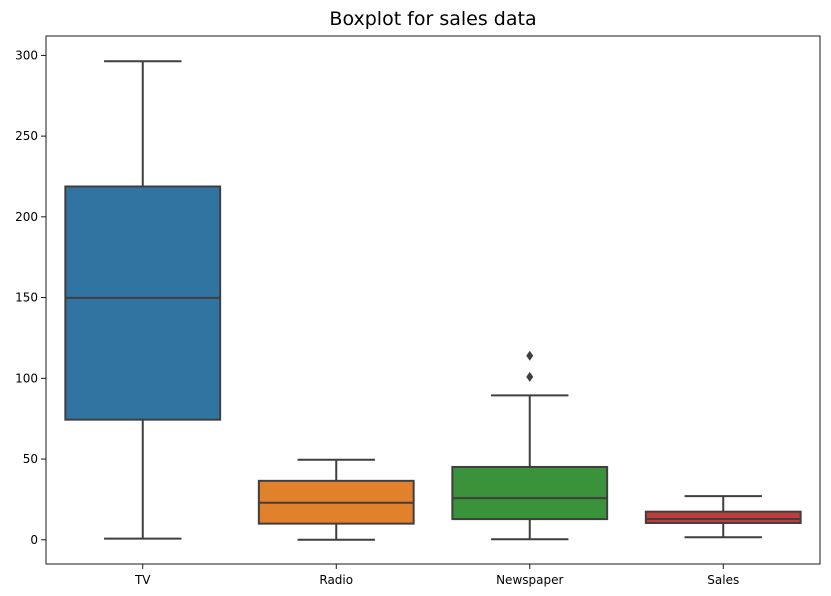 The width and height of the screenshot is (831, 596). What do you see at coordinates (143, 303) in the screenshot?
I see `tv-box` at bounding box center [143, 303].